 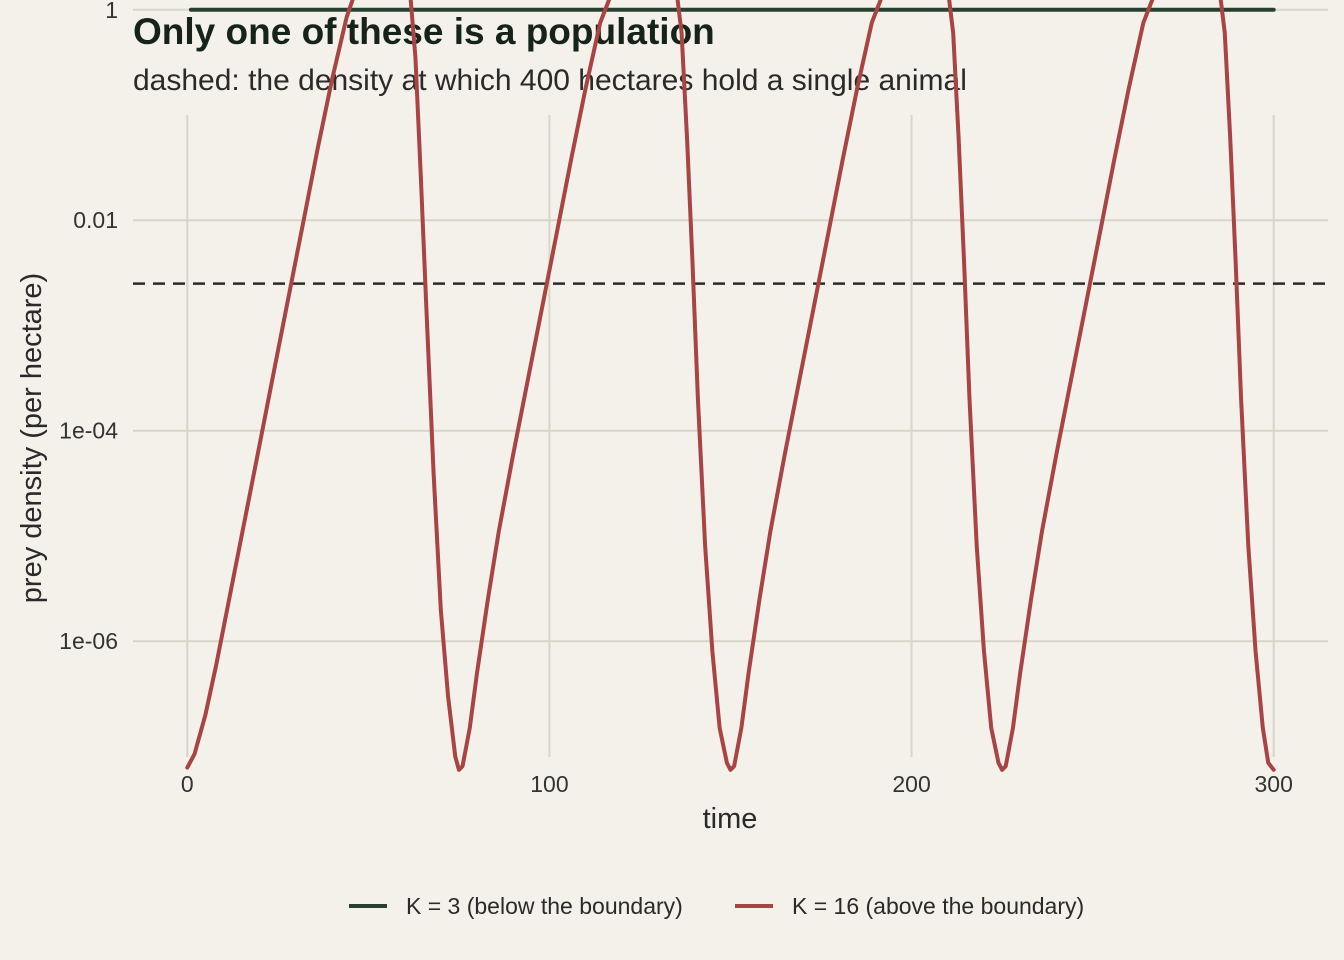 I want to click on y-axis-title: prey density (per hectare), so click(x=32, y=438).